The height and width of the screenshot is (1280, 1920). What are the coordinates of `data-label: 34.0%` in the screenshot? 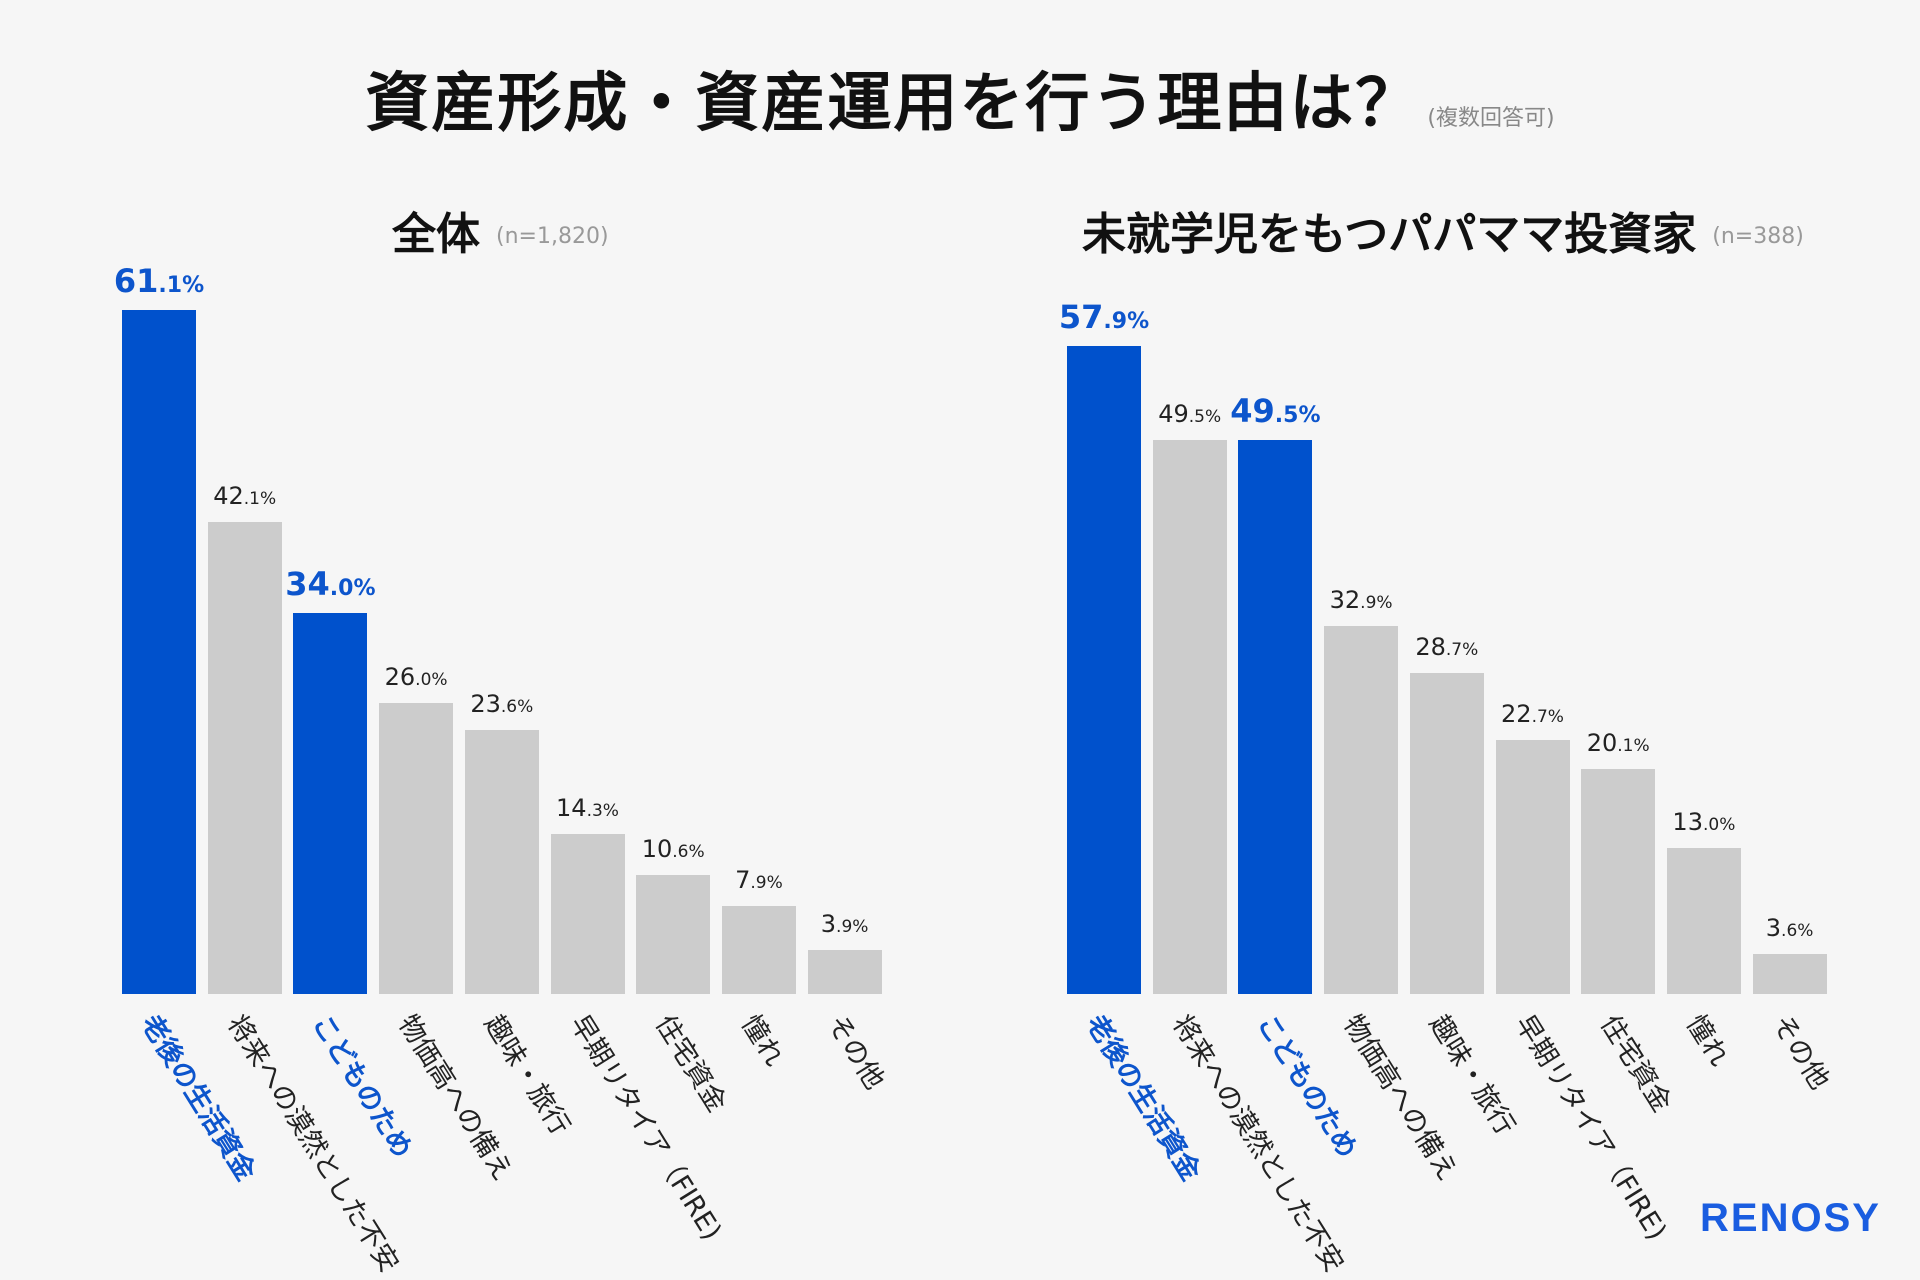 It's located at (330, 584).